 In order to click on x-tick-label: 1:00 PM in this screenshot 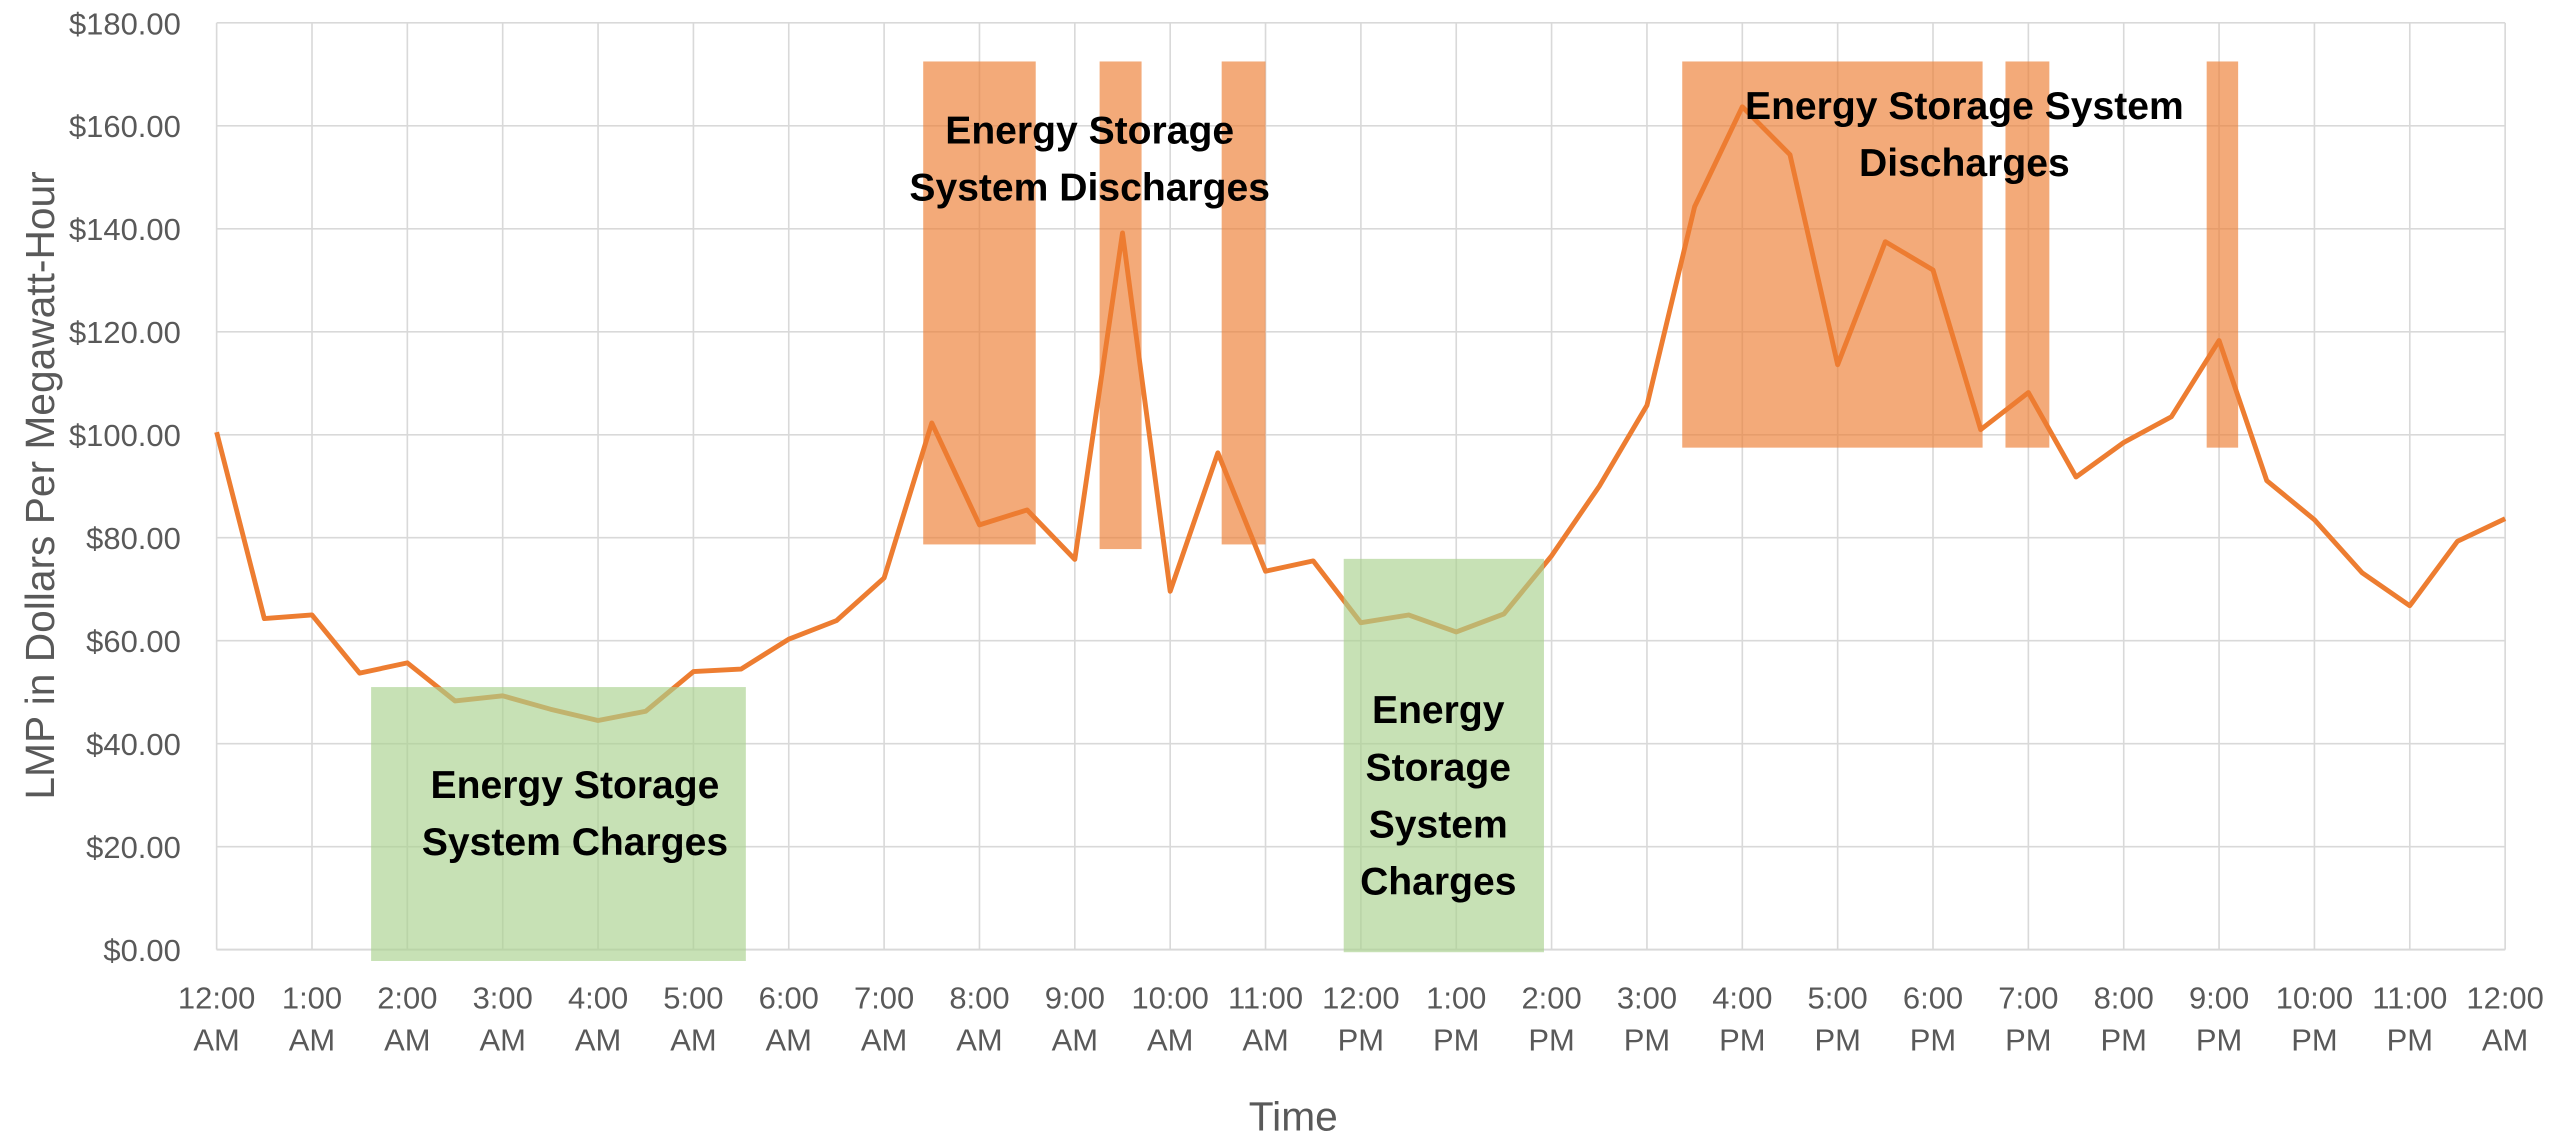, I will do `click(1456, 1018)`.